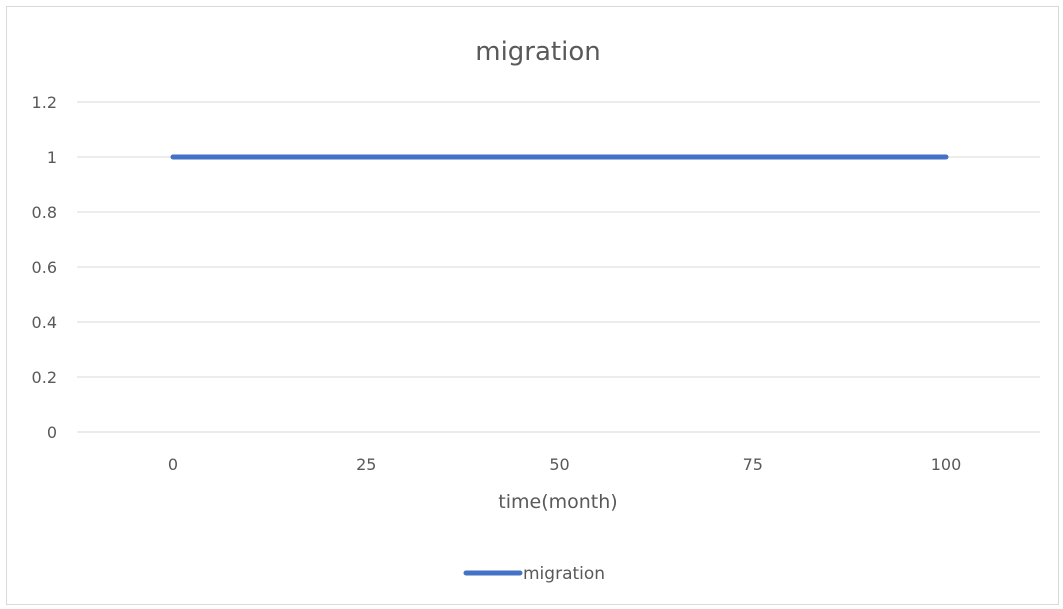 This screenshot has height=609, width=1063. I want to click on x-tick-label: 25, so click(366, 464).